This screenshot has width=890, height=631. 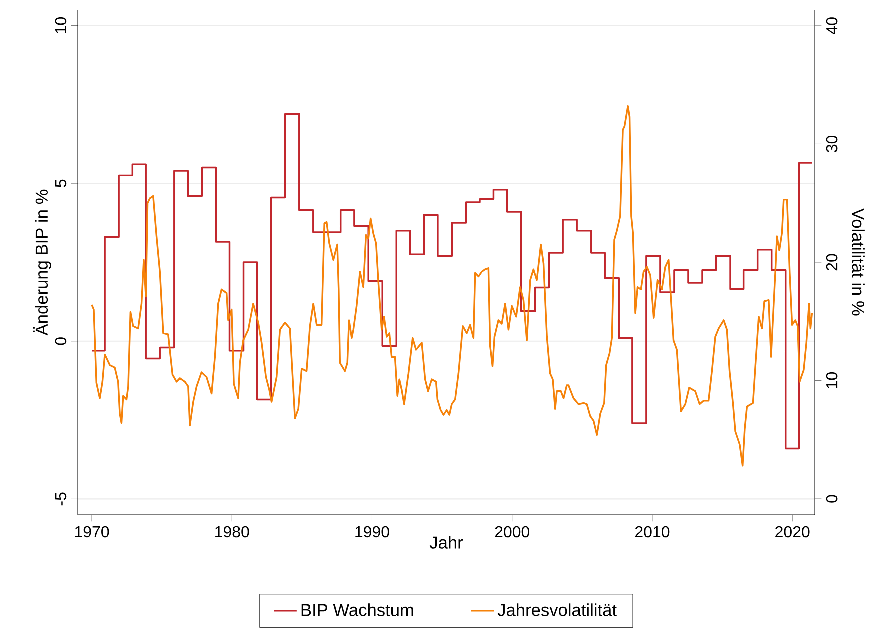 I want to click on y2-tick-label: 40, so click(x=832, y=26).